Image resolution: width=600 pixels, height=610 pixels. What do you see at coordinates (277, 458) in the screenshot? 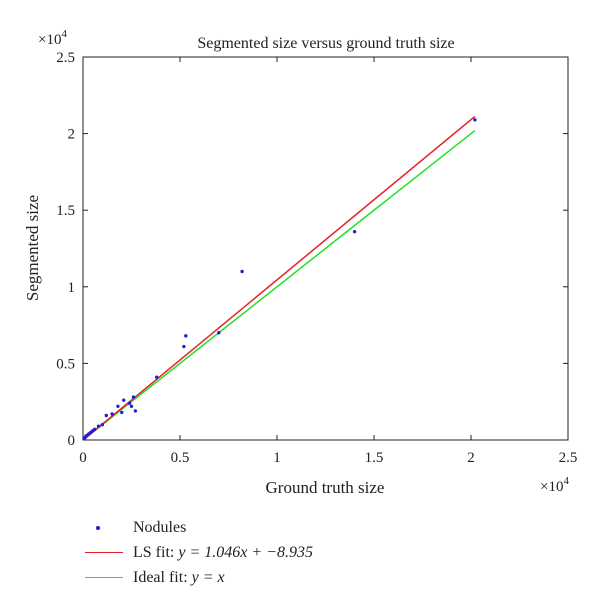
I see `x-tick-label: 1` at bounding box center [277, 458].